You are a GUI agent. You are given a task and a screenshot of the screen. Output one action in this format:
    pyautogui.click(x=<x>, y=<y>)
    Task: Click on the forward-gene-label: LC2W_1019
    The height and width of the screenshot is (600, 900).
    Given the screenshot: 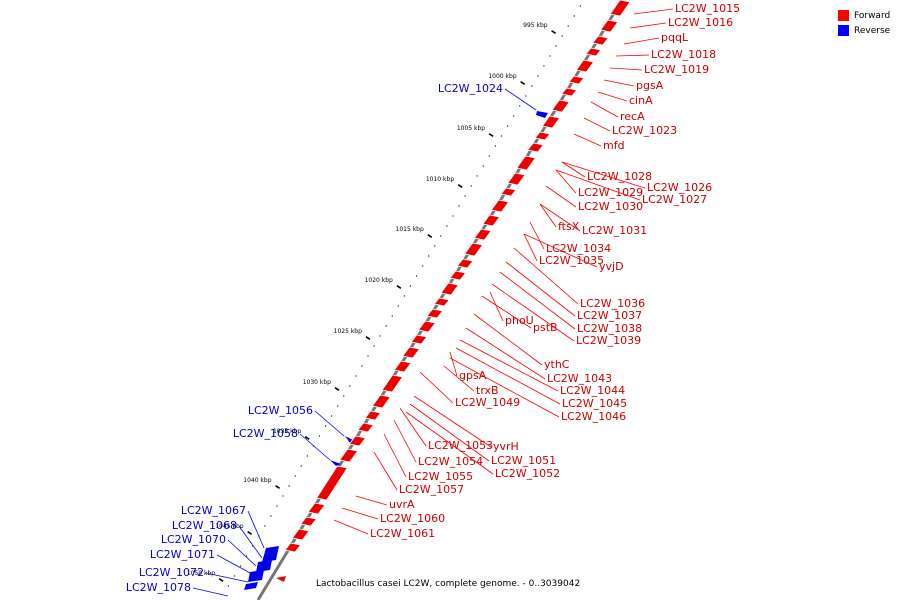 What is the action you would take?
    pyautogui.click(x=676, y=69)
    